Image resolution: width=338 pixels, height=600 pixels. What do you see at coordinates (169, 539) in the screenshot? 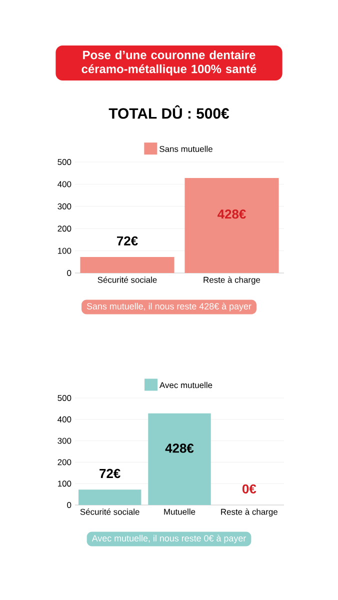
I see `text: Avec mutuelle, il nous reste 0€ à payer` at bounding box center [169, 539].